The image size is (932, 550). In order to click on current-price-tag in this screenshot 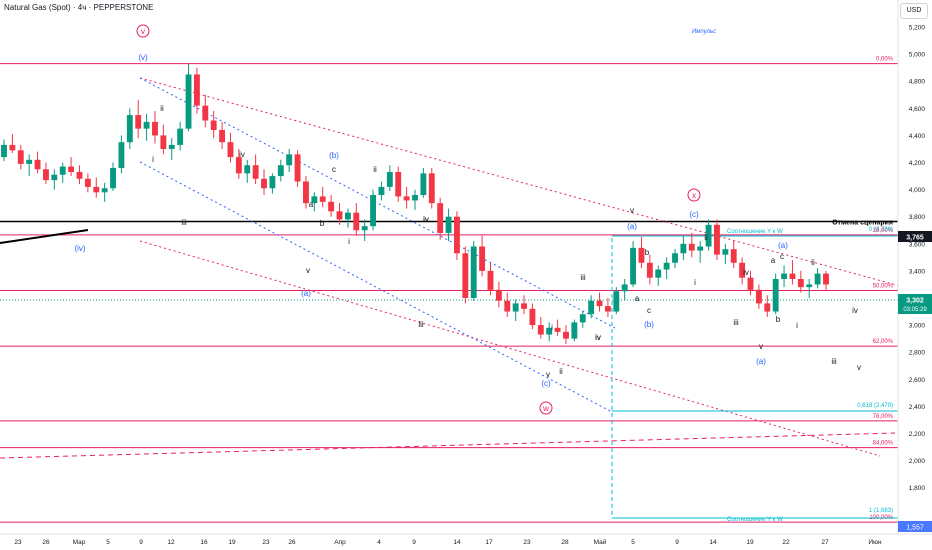, I will do `click(915, 304)`.